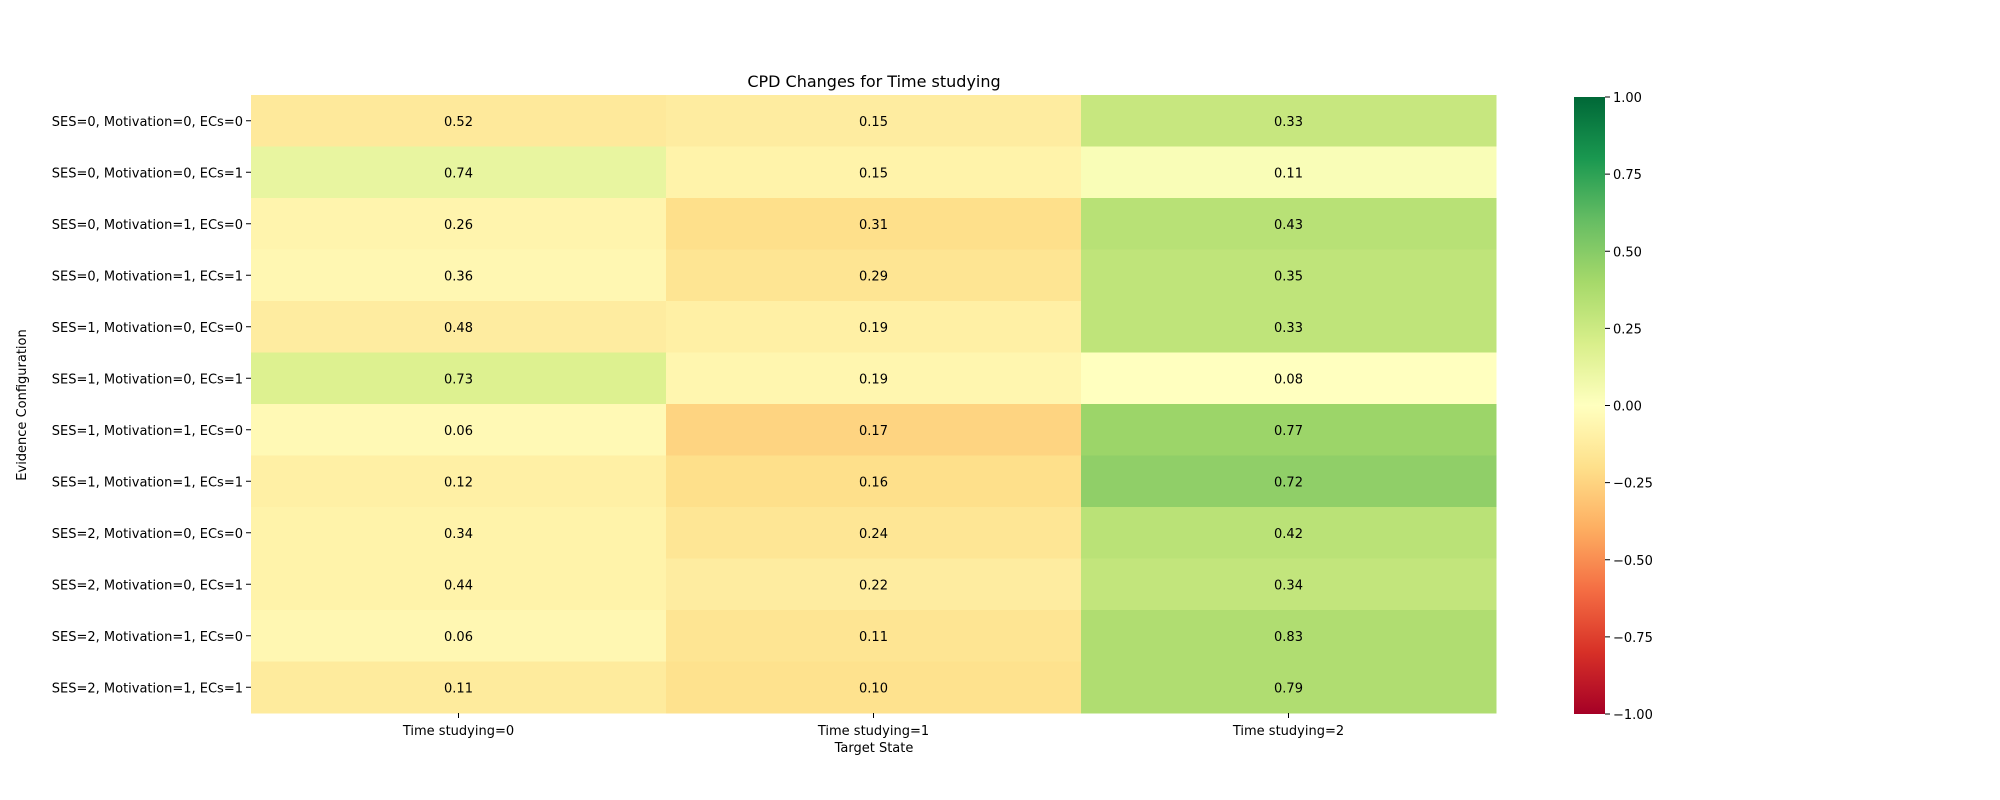 Image resolution: width=2000 pixels, height=800 pixels. Describe the element at coordinates (1633, 561) in the screenshot. I see `colorbar-tick-label: −0.50` at that location.